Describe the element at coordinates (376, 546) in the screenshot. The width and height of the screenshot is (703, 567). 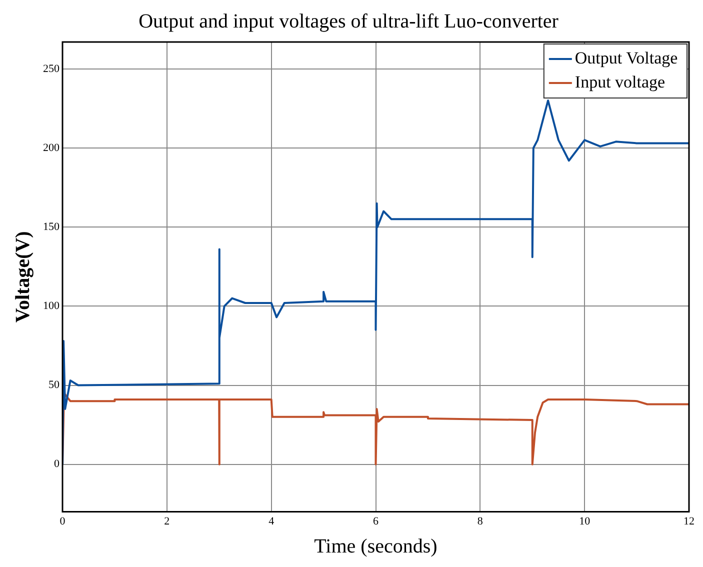
I see `x-axis-title: Time (seconds)` at that location.